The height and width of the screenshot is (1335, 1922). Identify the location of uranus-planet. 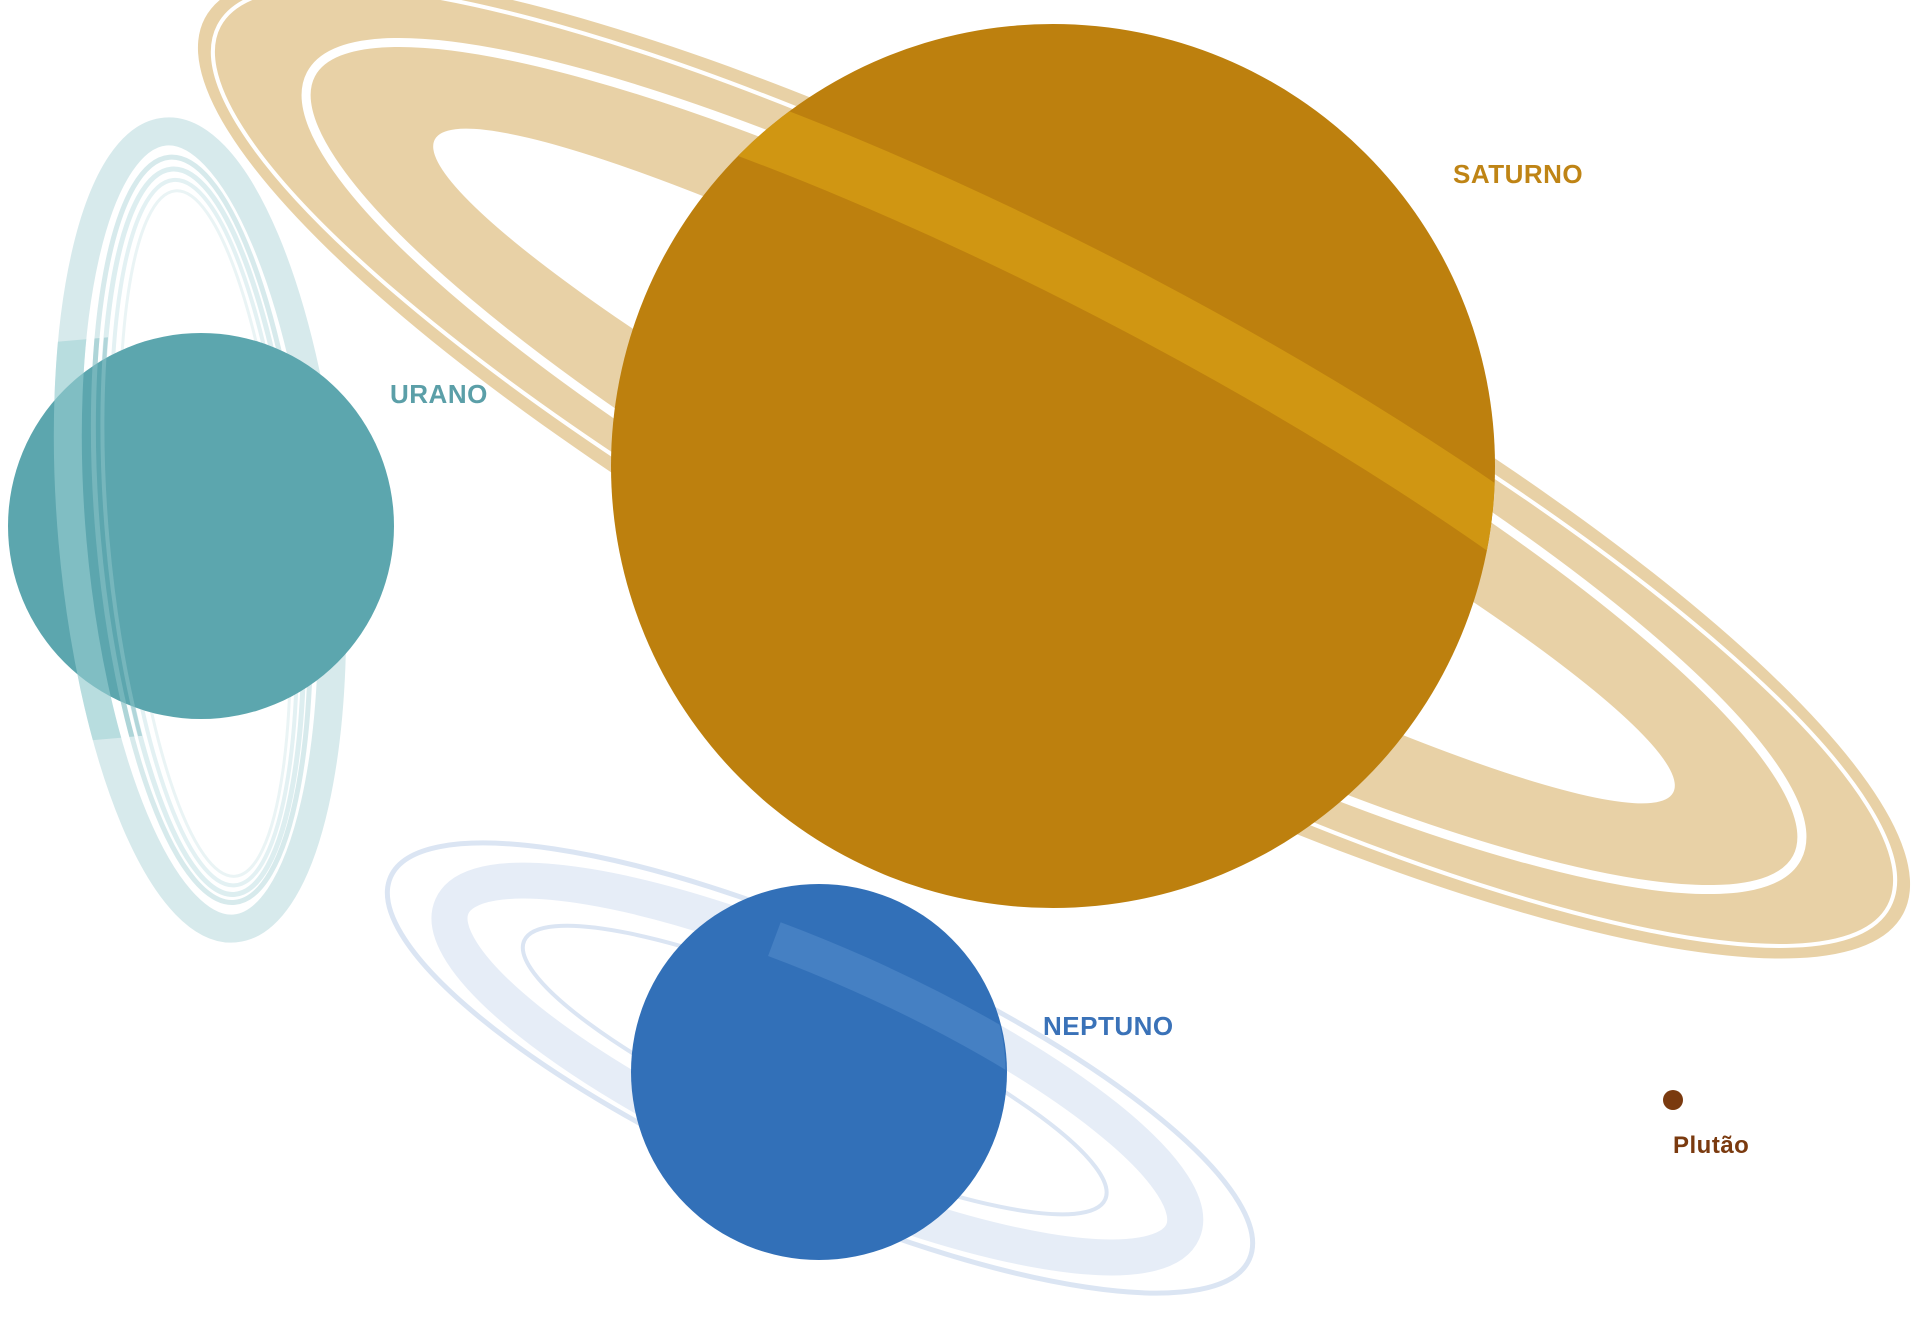
(201, 526).